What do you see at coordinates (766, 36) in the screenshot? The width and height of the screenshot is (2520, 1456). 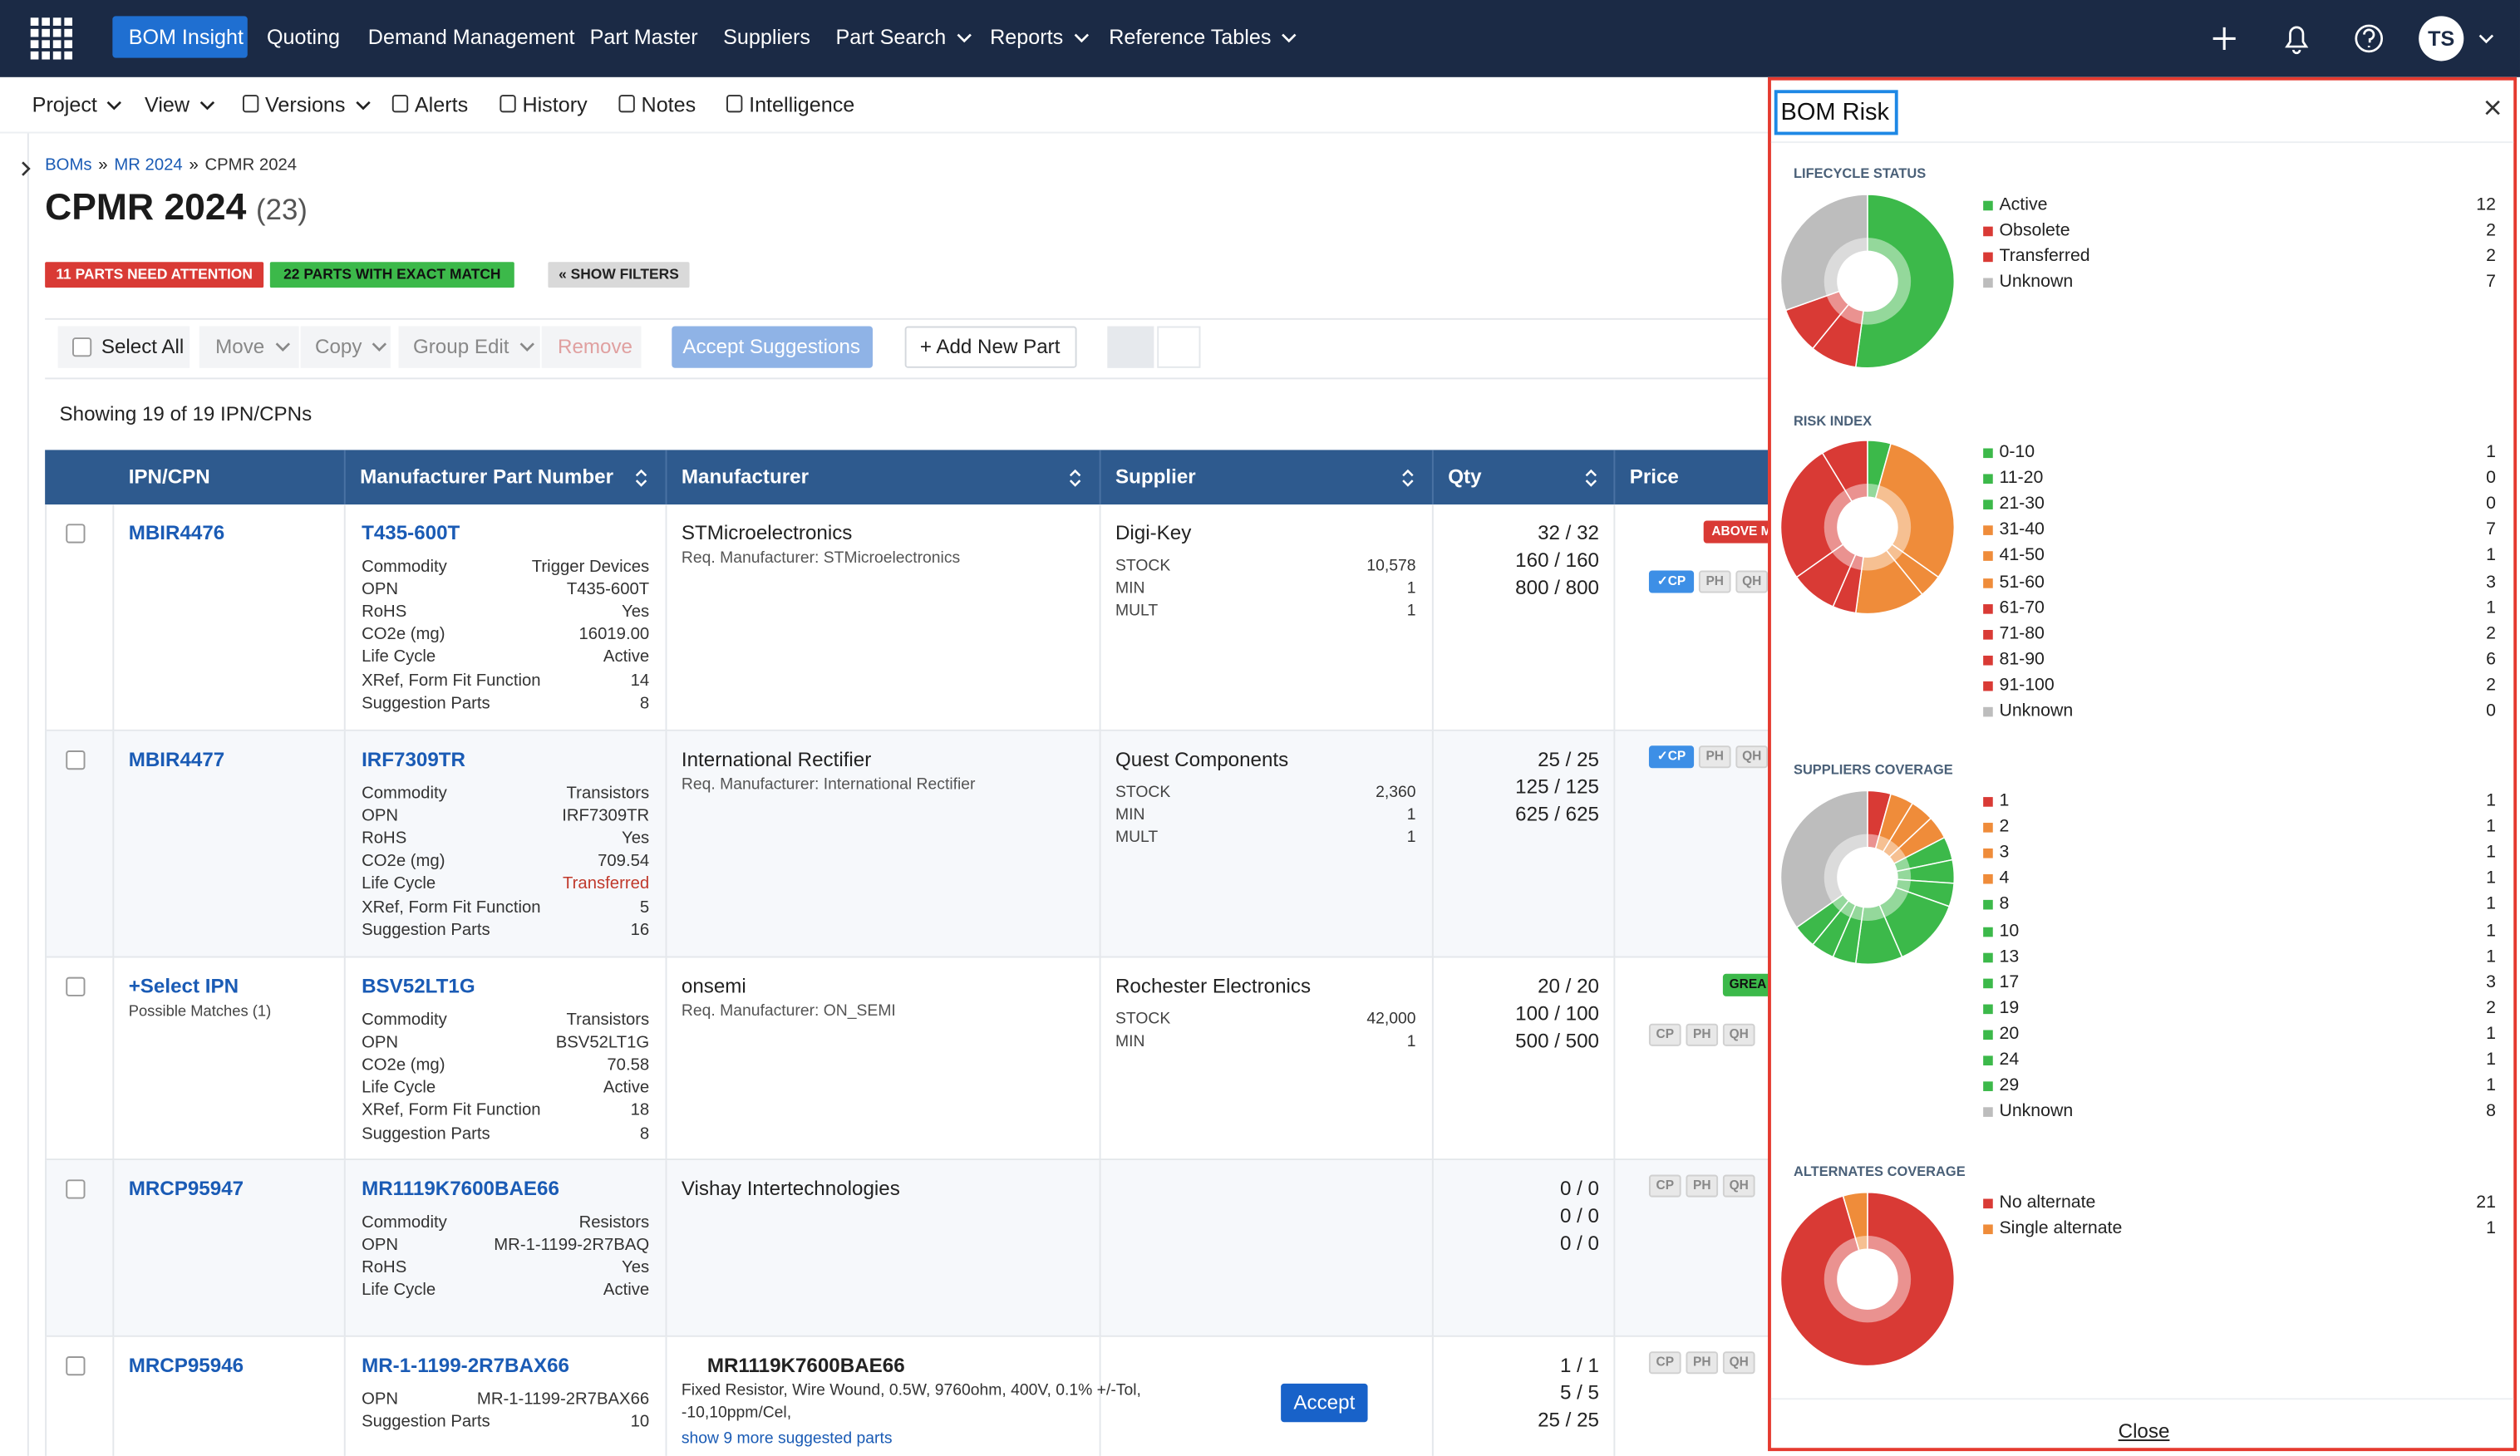 I see `nav-item: Suppliers` at bounding box center [766, 36].